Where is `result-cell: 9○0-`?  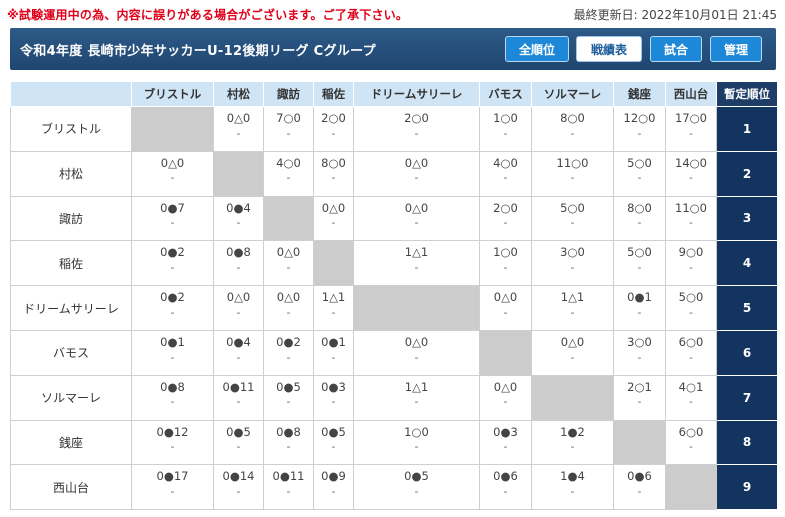
result-cell: 9○0- is located at coordinates (691, 263).